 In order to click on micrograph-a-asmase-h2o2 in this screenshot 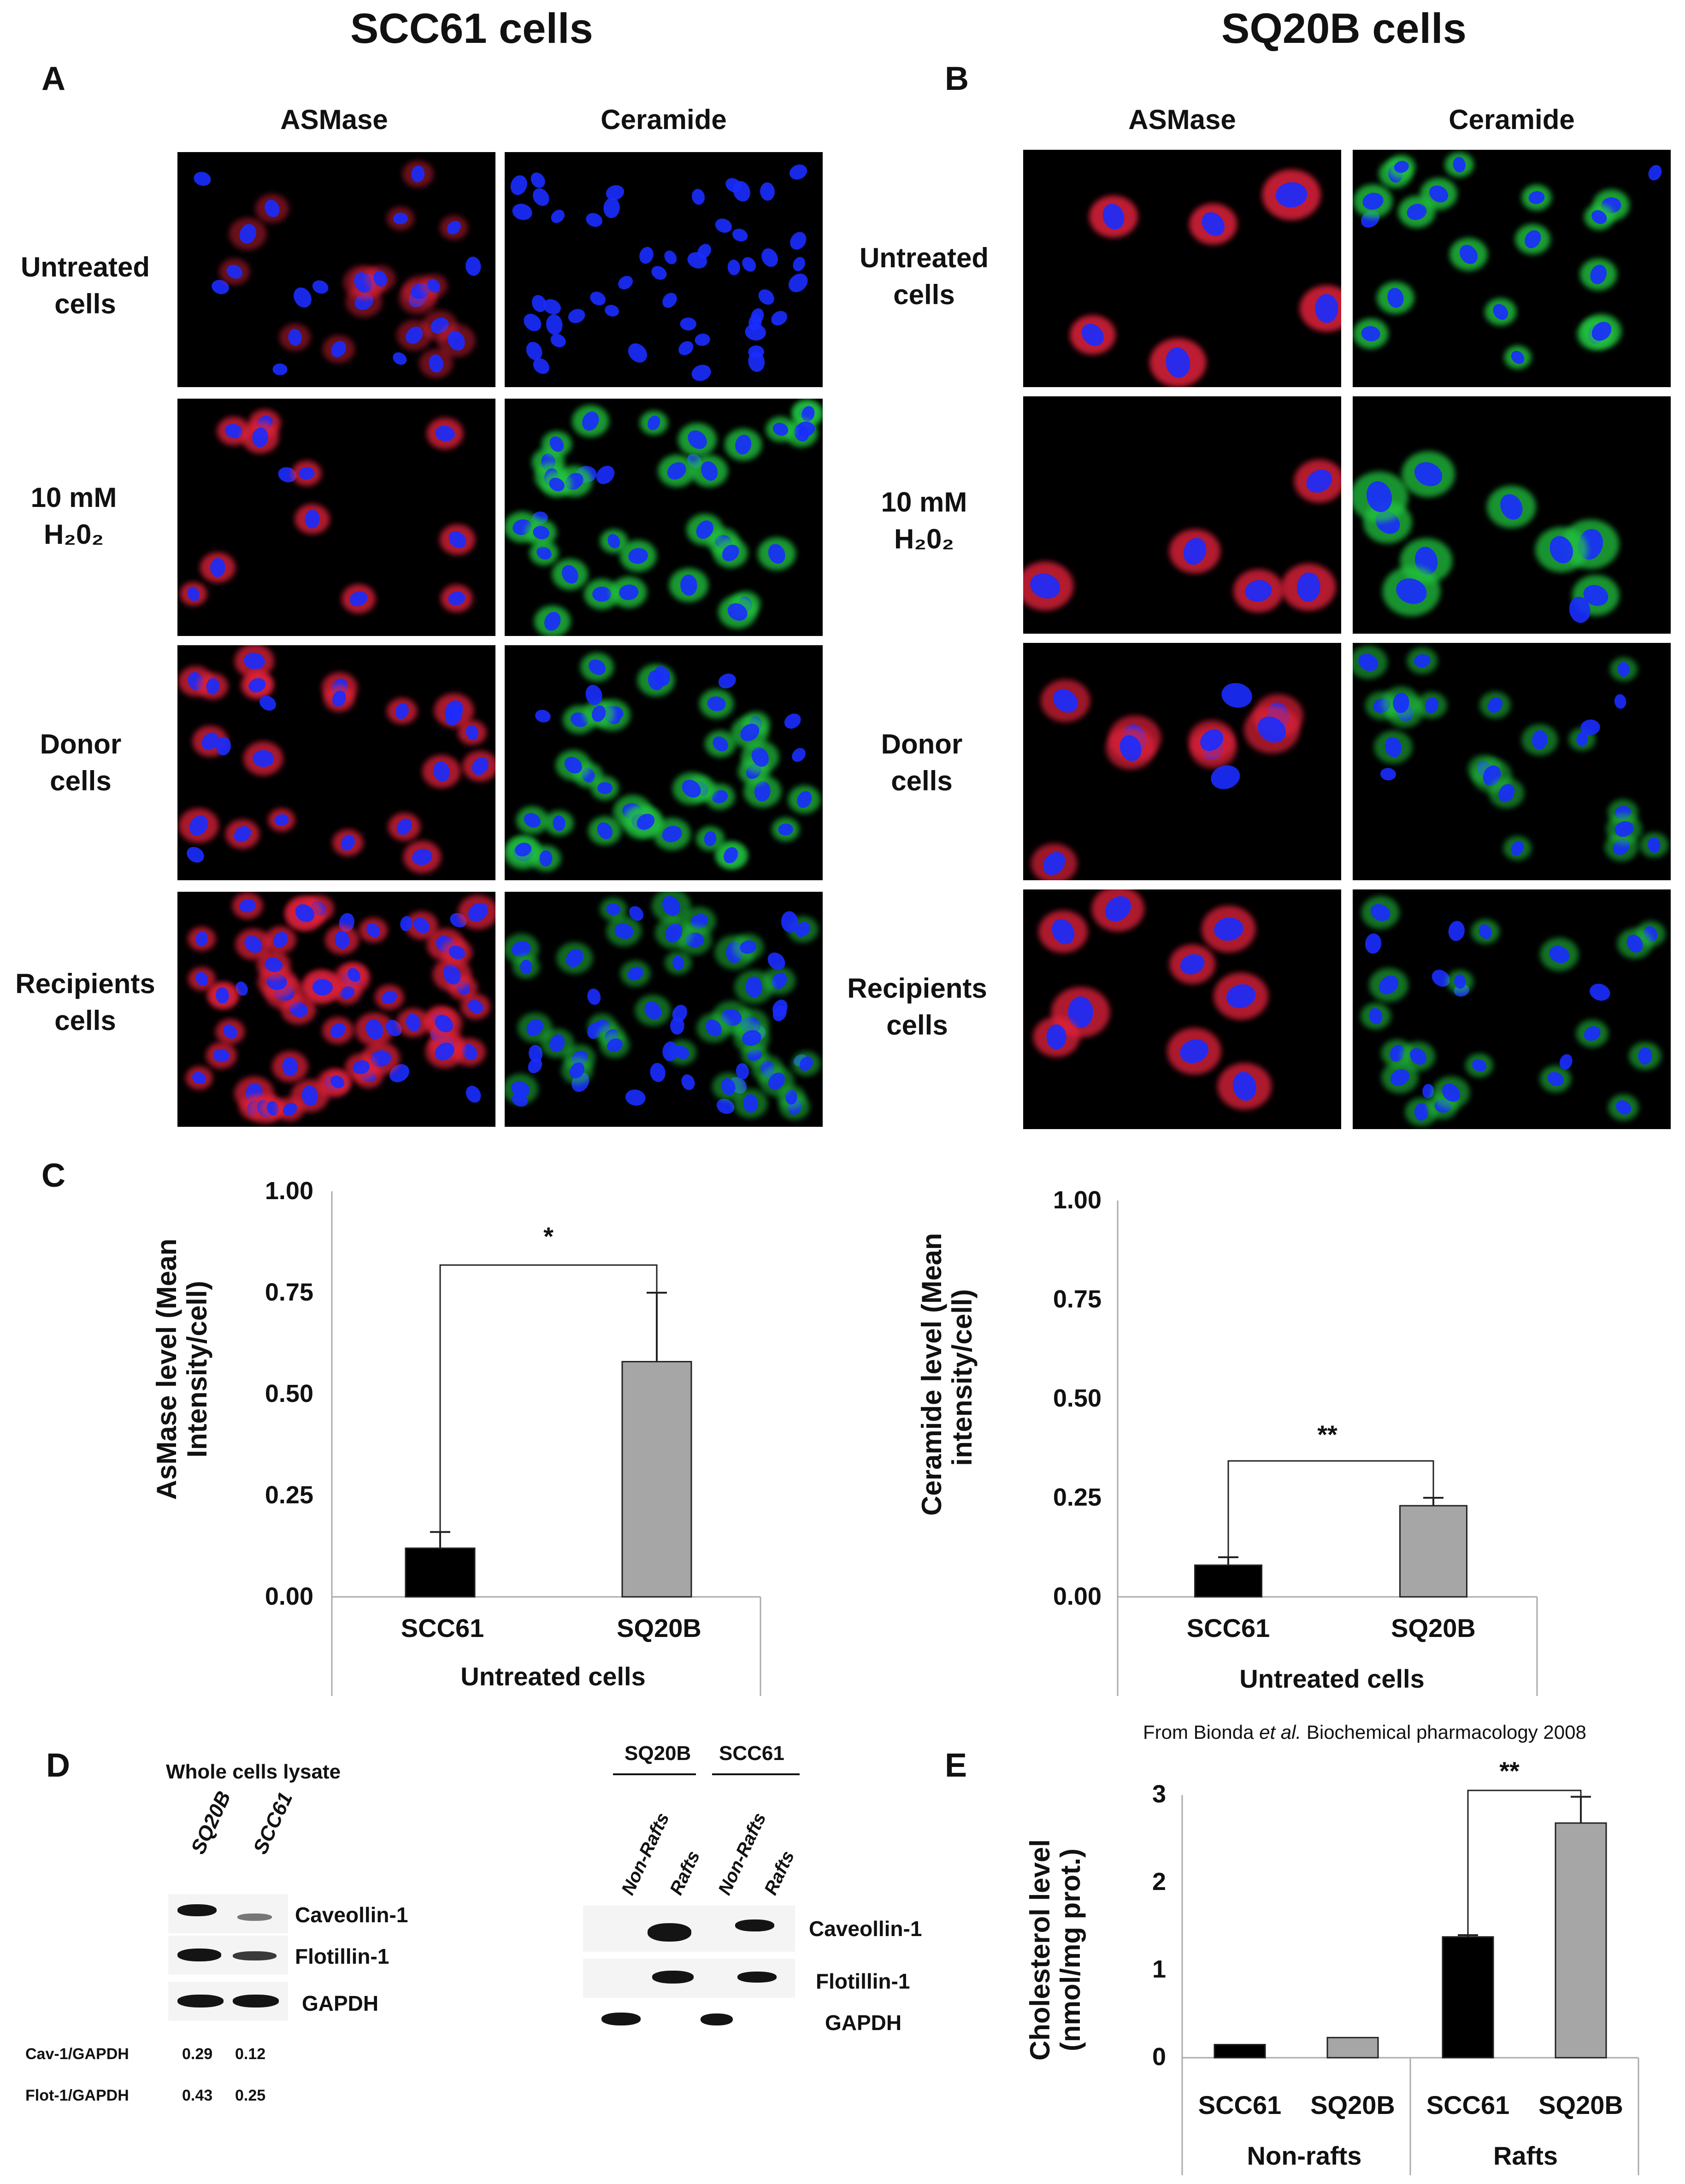, I will do `click(336, 517)`.